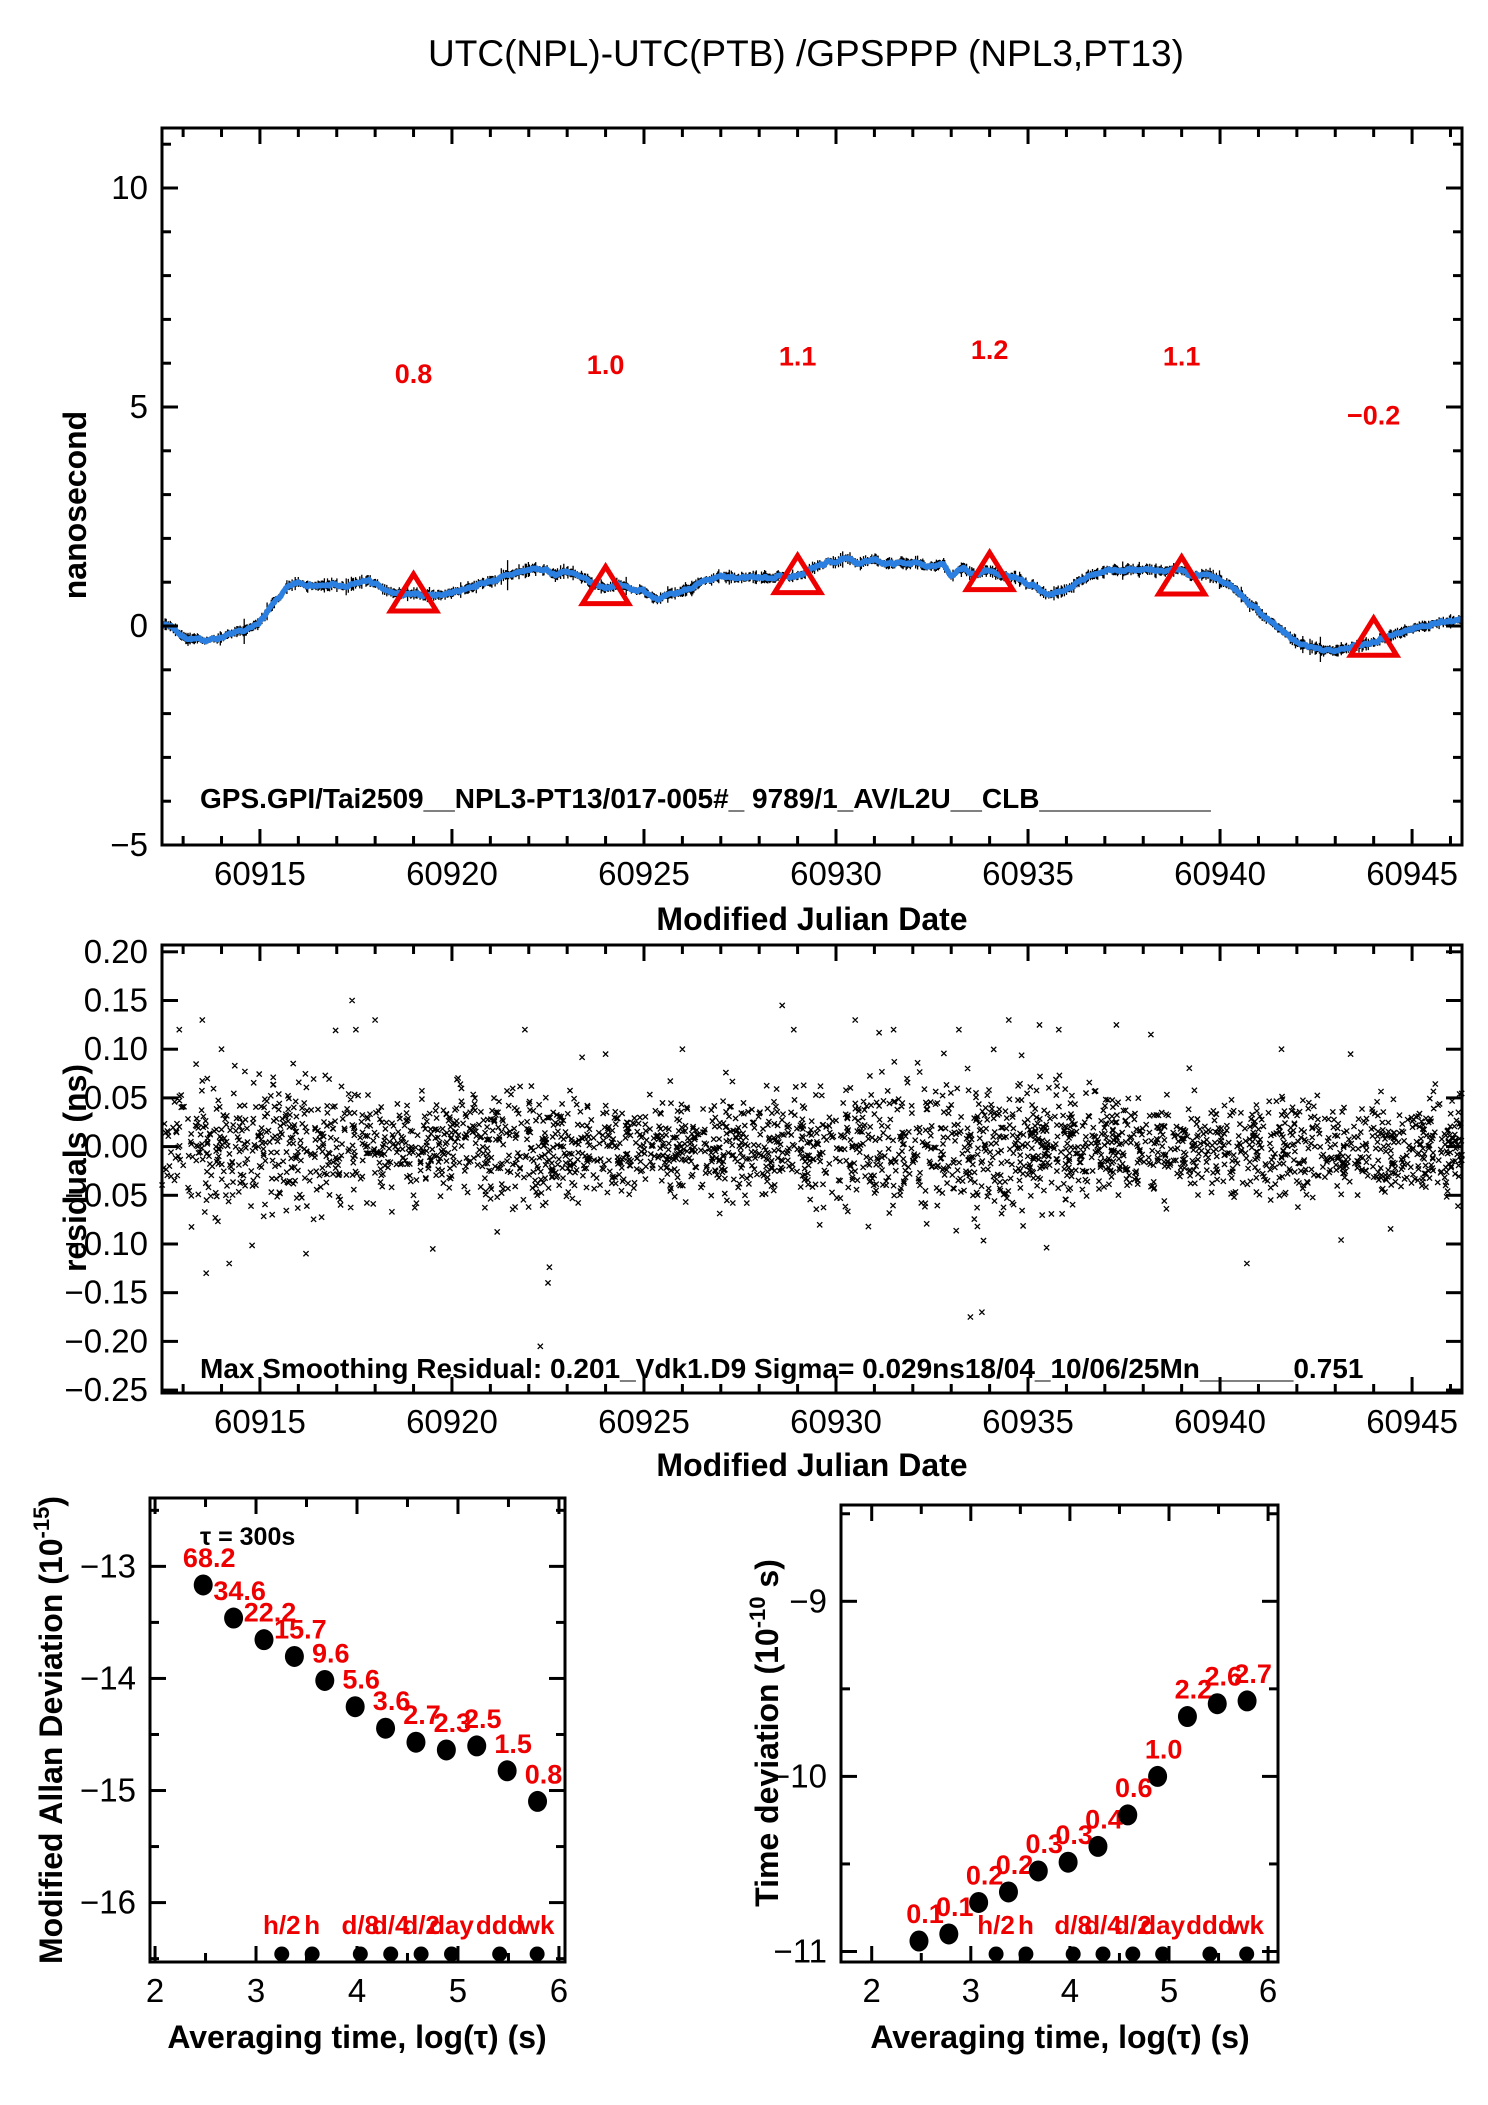 The image size is (1488, 2105). I want to click on y-tick-label: 0.05, so click(116, 1097).